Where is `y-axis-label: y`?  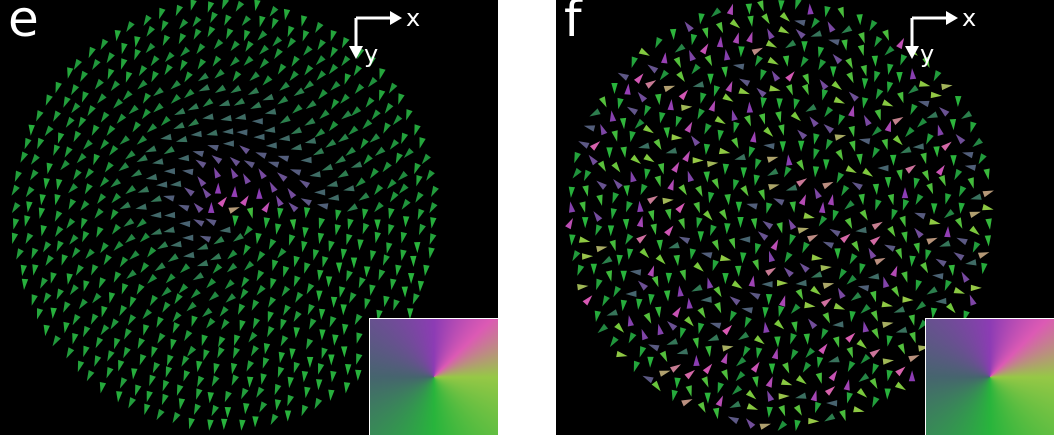 y-axis-label: y is located at coordinates (371, 54).